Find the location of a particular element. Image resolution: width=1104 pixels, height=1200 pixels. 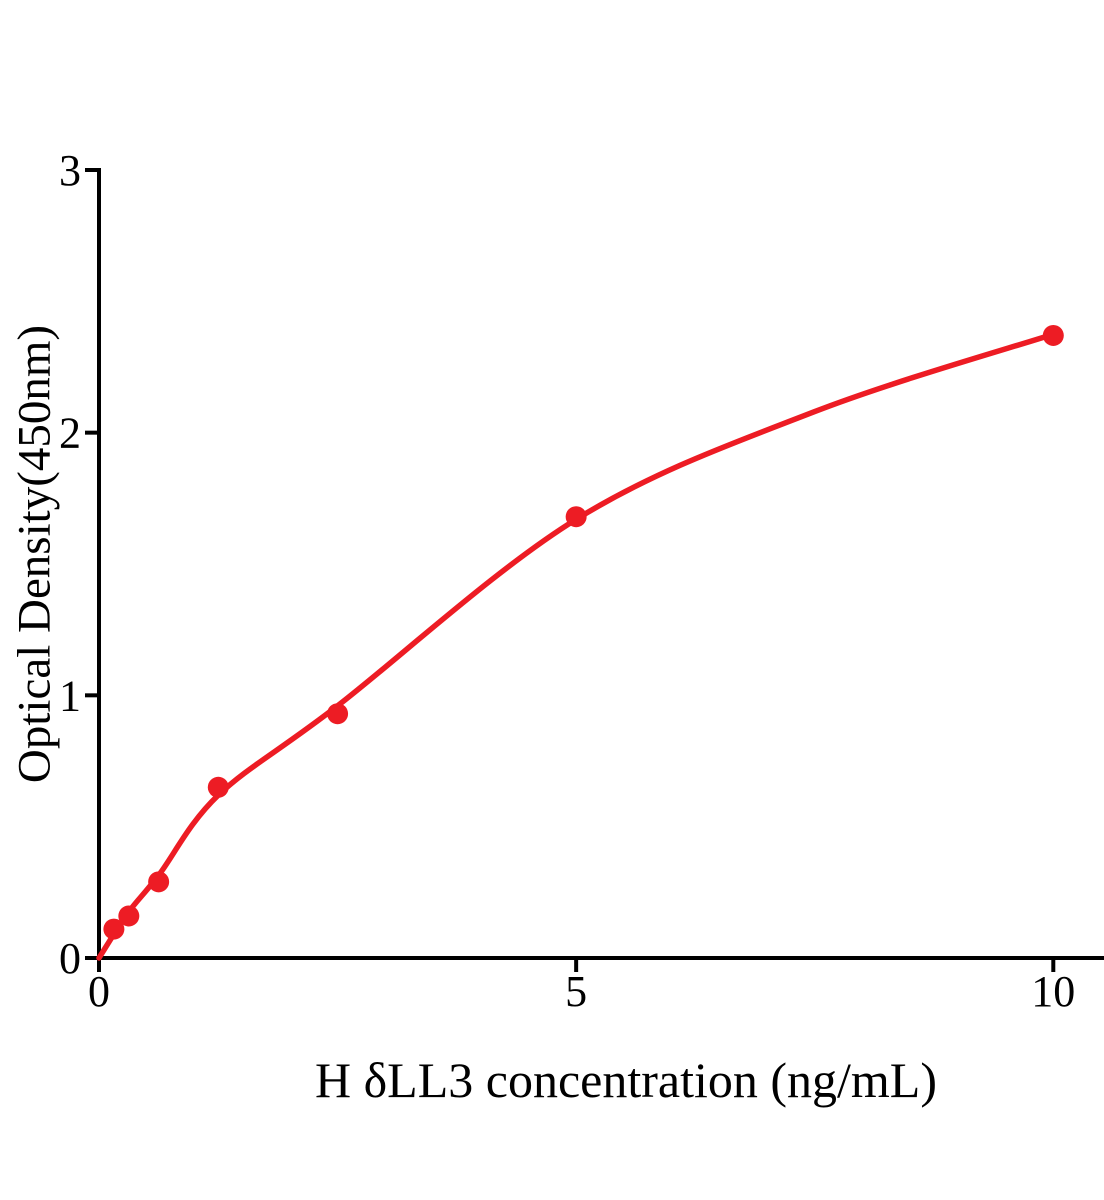

y-tick-label: 1 is located at coordinates (70, 695).